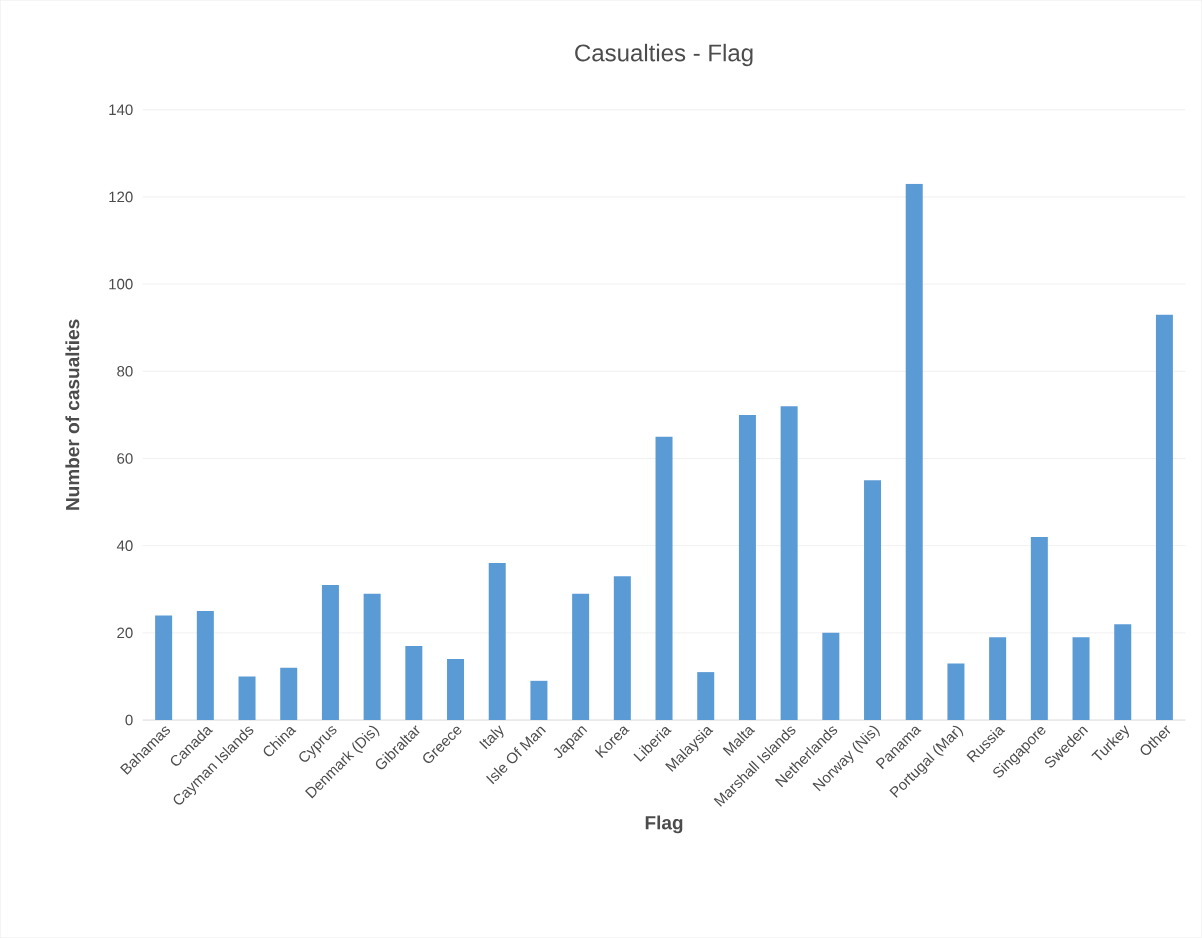  What do you see at coordinates (129, 720) in the screenshot?
I see `y-tick-label: 0` at bounding box center [129, 720].